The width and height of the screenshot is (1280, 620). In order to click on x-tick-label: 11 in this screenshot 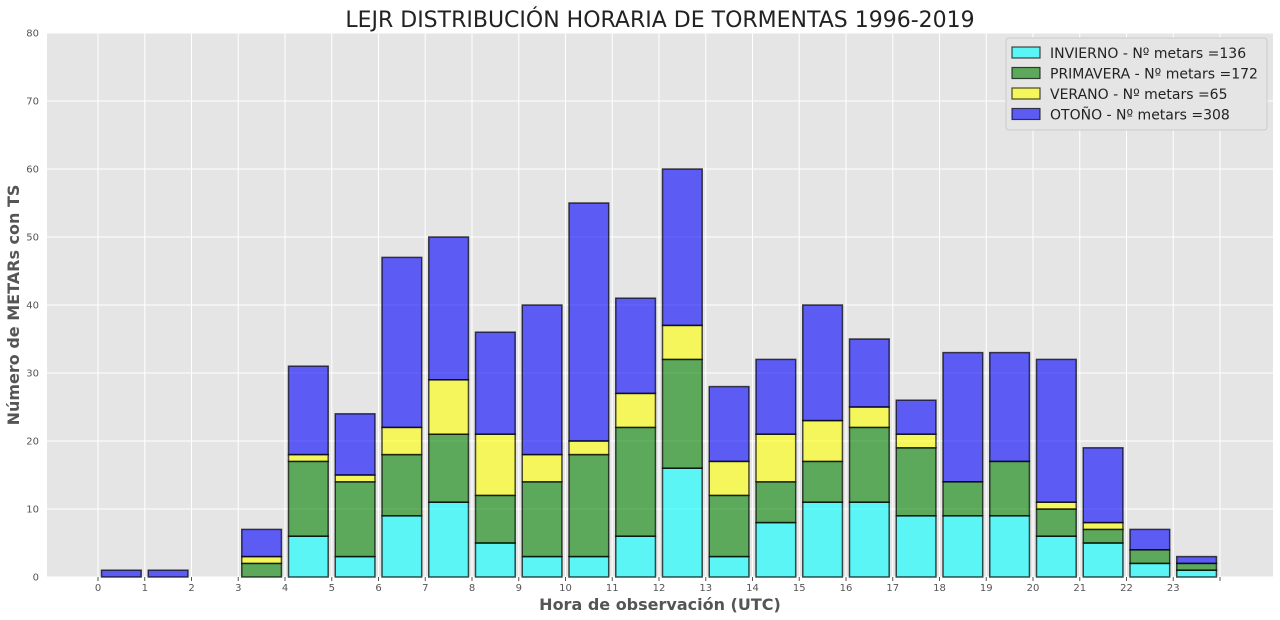, I will do `click(612, 588)`.